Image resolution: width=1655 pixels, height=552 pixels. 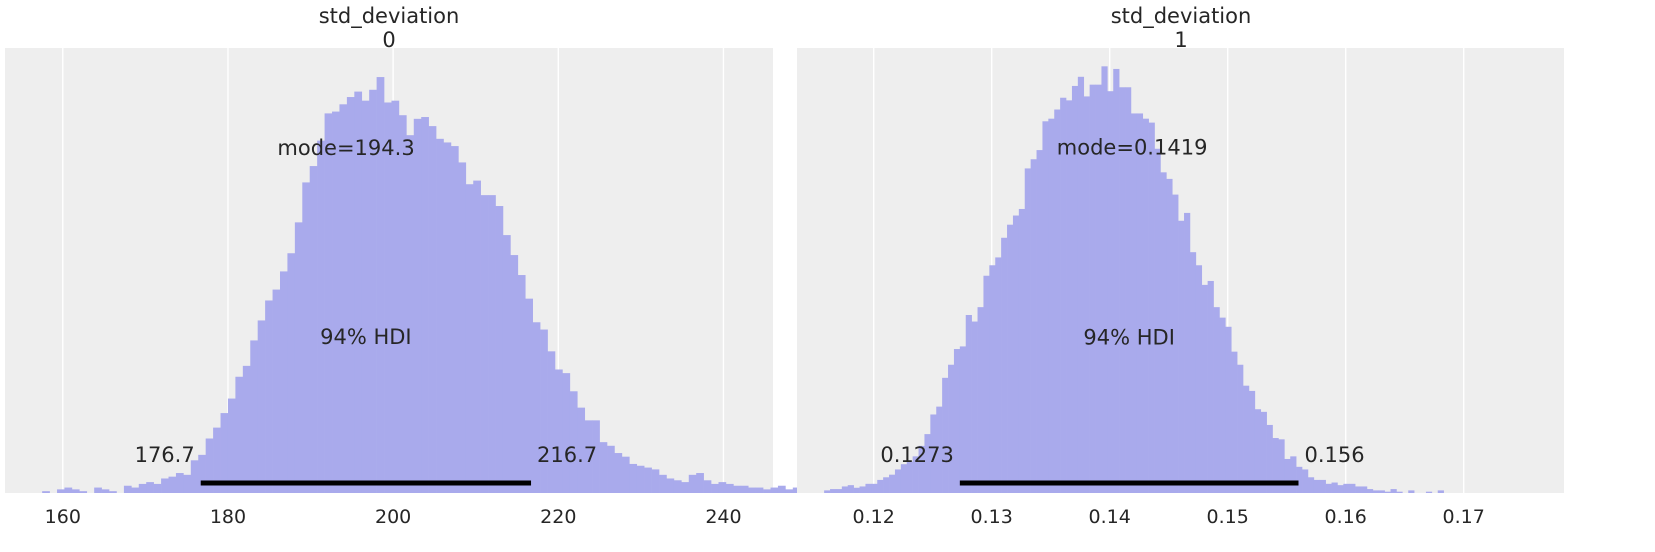 I want to click on x-tick-label: 180, so click(x=228, y=517).